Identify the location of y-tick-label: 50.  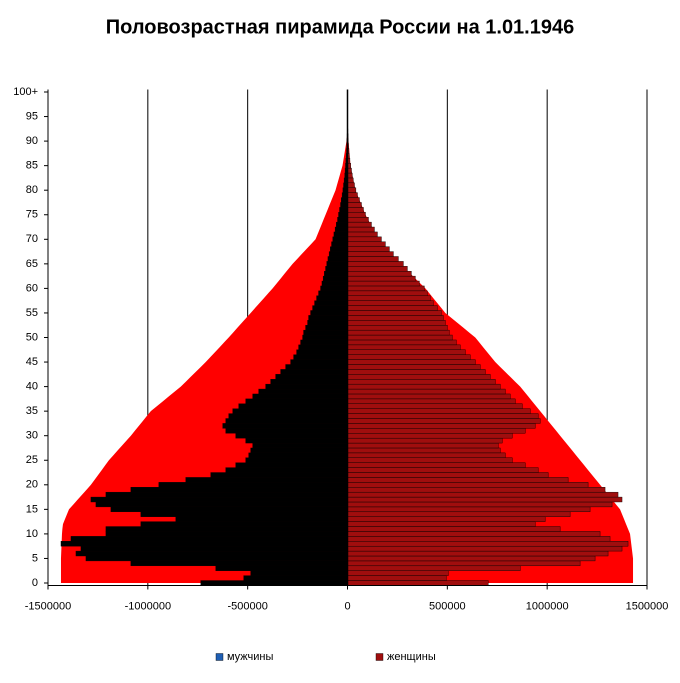
(32, 337).